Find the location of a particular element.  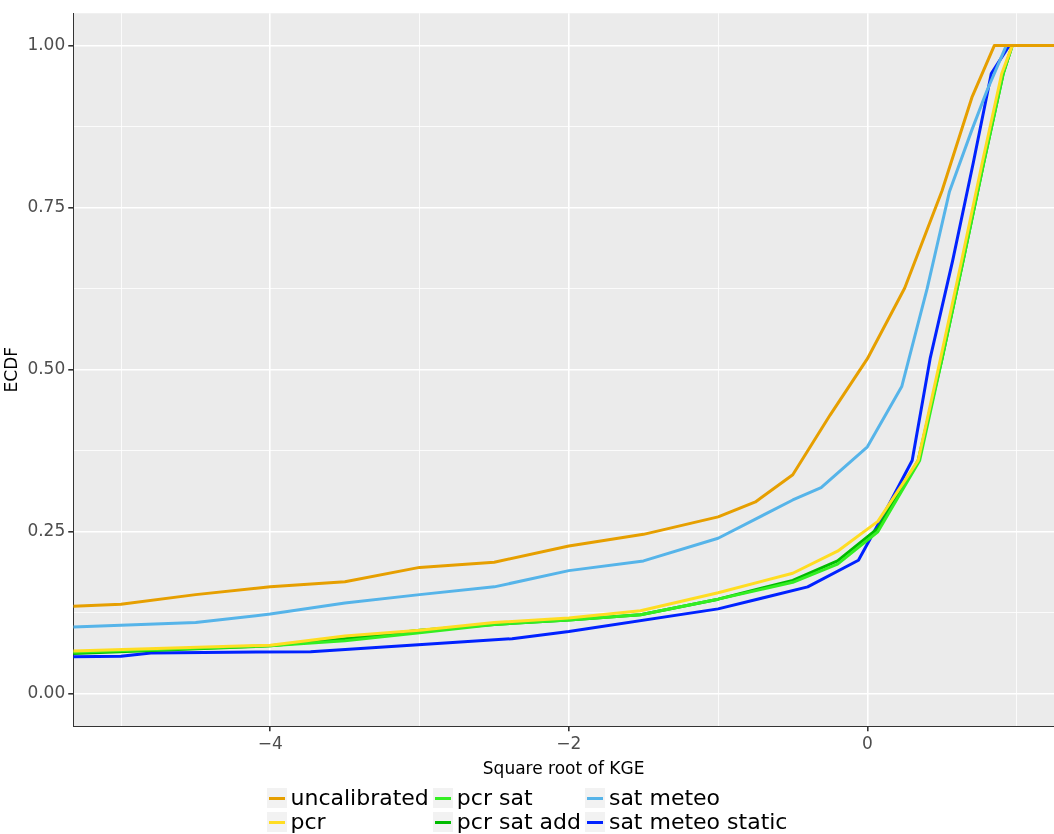

x-axis-title: Square root of KGE is located at coordinates (563, 768).